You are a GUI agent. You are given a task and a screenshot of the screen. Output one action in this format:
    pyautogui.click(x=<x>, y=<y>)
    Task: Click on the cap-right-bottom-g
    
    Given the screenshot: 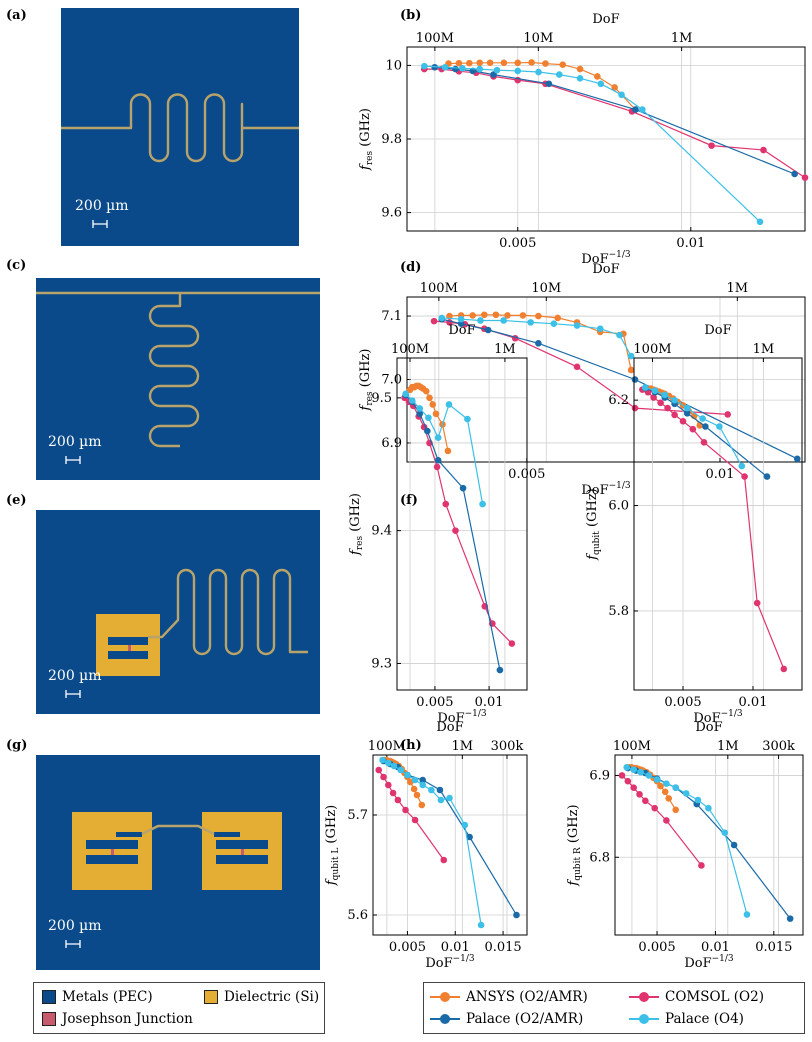 What is the action you would take?
    pyautogui.click(x=242, y=859)
    